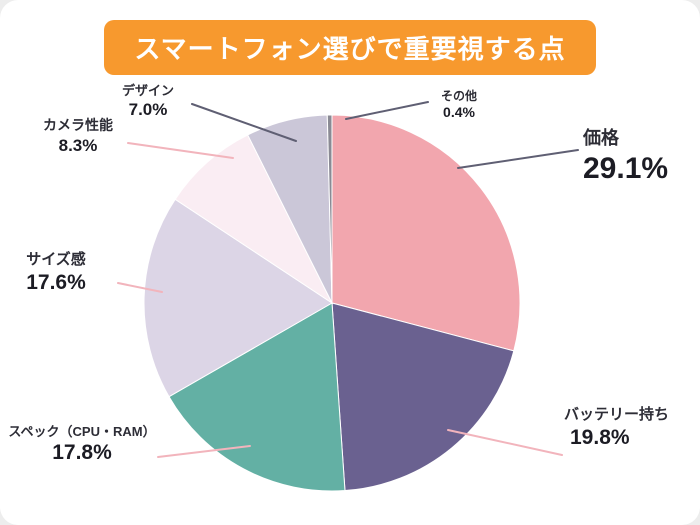  What do you see at coordinates (617, 414) in the screenshot?
I see `pie-label-battery-name: バッテリー持ち` at bounding box center [617, 414].